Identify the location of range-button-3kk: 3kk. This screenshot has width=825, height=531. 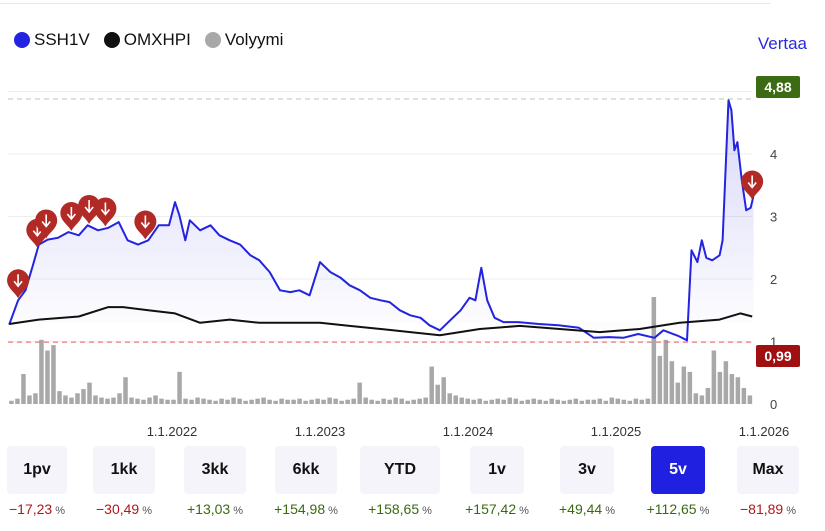
(215, 470).